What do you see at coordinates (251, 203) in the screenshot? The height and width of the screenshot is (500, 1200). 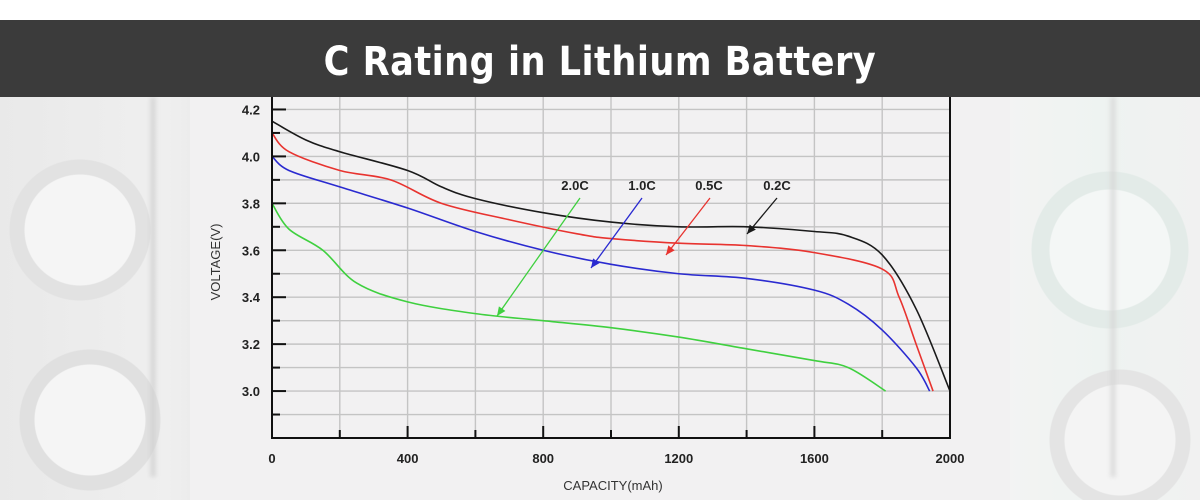 I see `y-tick-label: 3.8` at bounding box center [251, 203].